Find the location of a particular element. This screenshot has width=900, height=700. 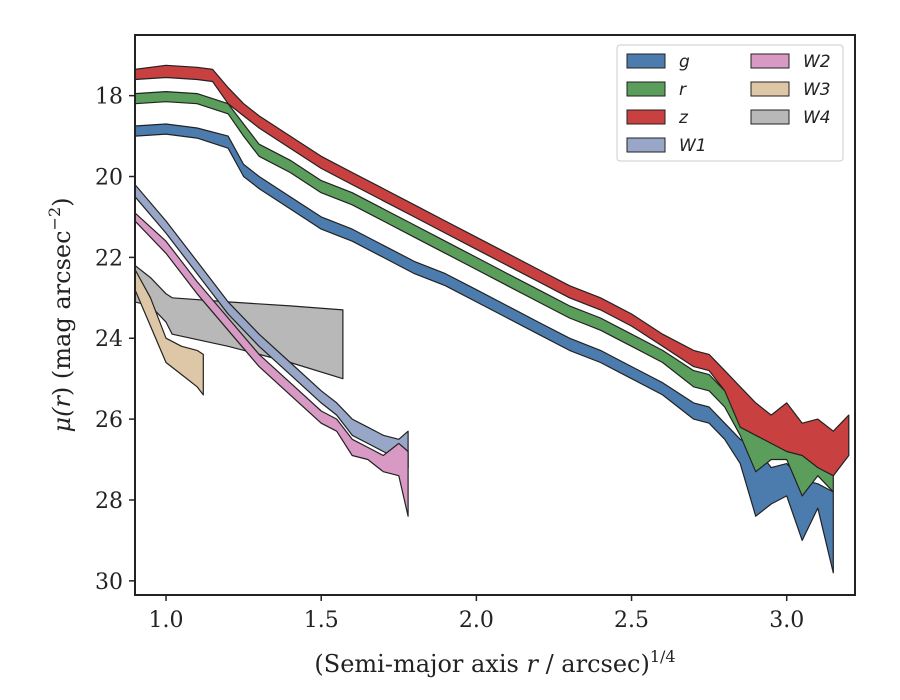

y-axis-ticks: 18 20 22 24 26 28 30 is located at coordinates (115, 340).